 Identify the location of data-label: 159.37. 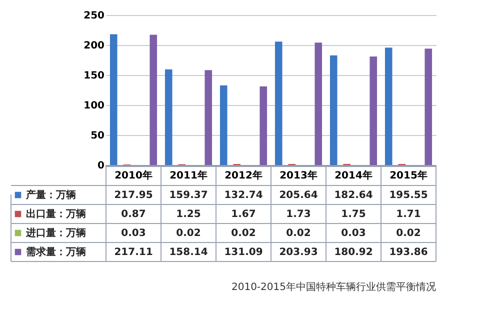
(188, 195).